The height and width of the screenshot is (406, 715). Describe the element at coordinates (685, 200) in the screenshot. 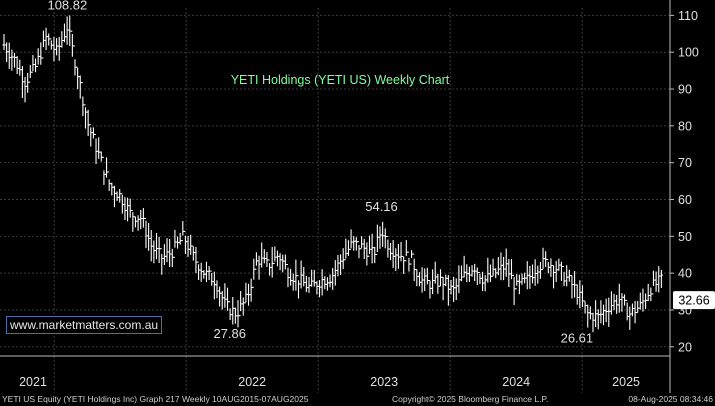

I see `y-tick-label: 60` at that location.